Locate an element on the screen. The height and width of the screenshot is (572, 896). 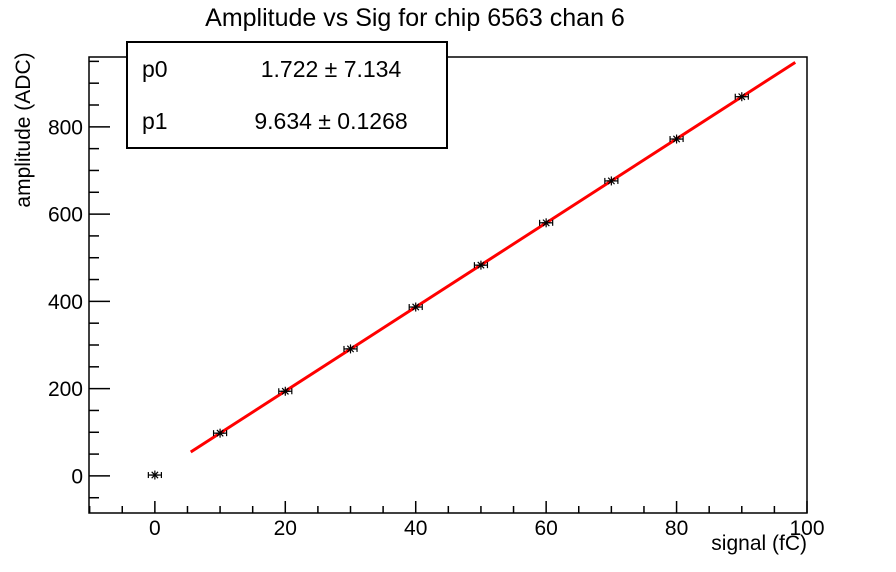
x-tick-label: 40 is located at coordinates (415, 528).